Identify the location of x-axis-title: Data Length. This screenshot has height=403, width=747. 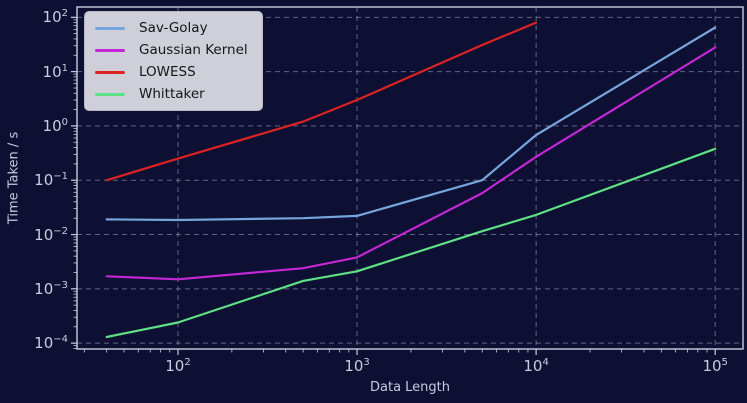
(410, 387).